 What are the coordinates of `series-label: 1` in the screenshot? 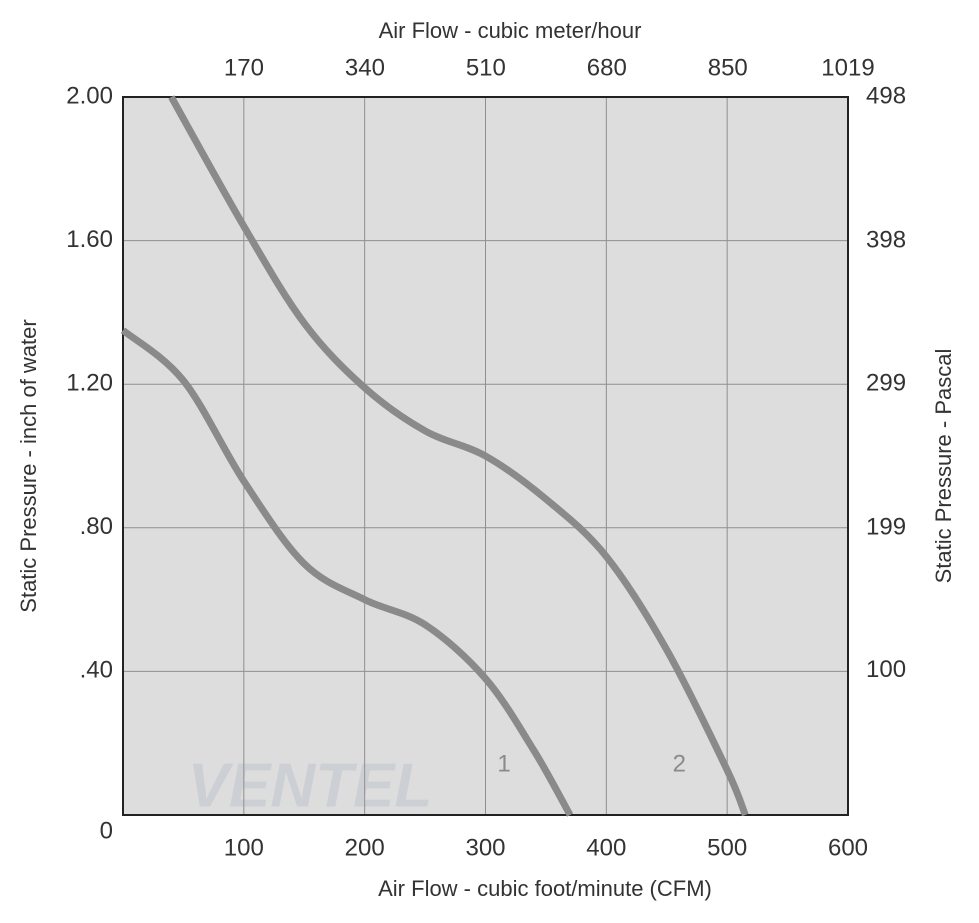 It's located at (503, 763).